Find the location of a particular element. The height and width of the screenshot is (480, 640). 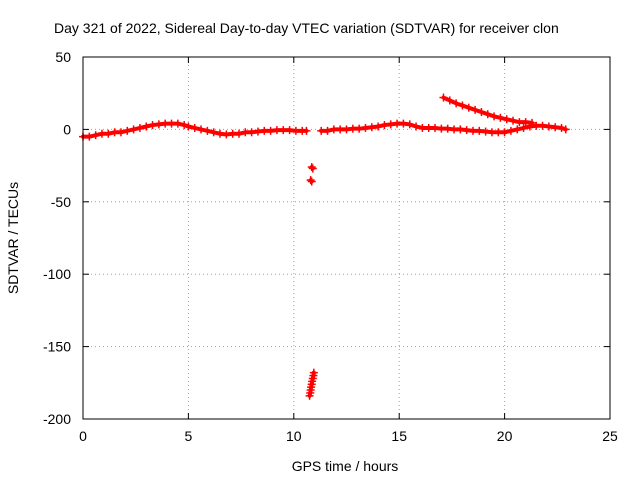

y-axis-title: SDTVAR / TECUs is located at coordinates (13, 238).